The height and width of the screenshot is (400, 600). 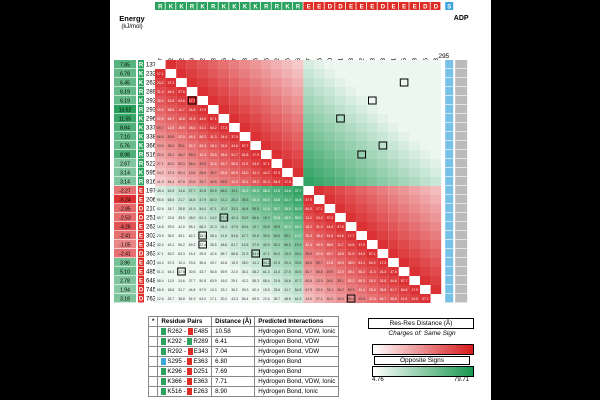 I want to click on pairs-header: Distance (Å), so click(x=233, y=321).